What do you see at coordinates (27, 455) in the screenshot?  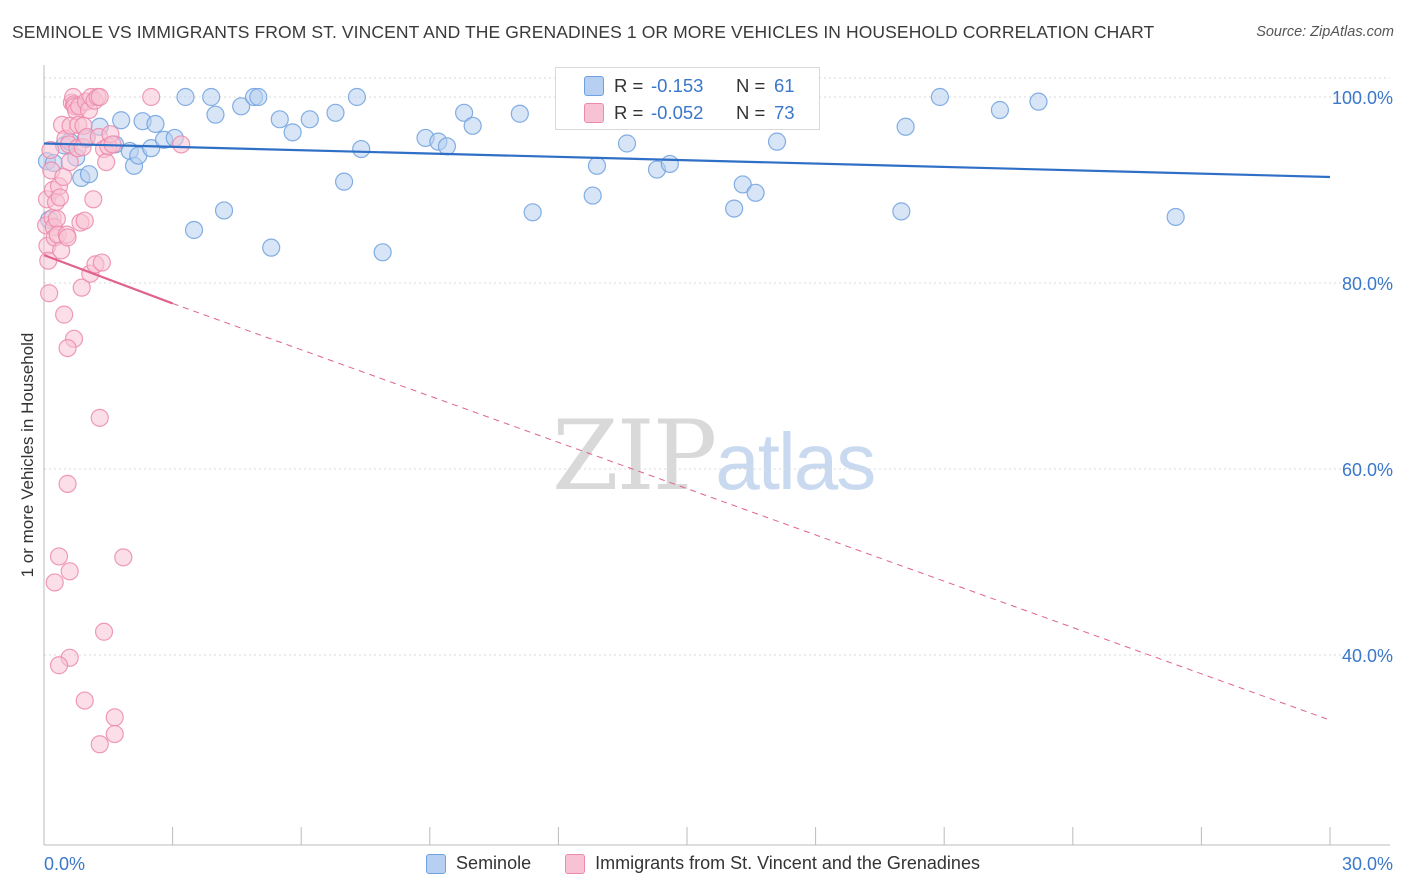 I see `y-axis-label: 1 or more Vehicles in Household` at bounding box center [27, 455].